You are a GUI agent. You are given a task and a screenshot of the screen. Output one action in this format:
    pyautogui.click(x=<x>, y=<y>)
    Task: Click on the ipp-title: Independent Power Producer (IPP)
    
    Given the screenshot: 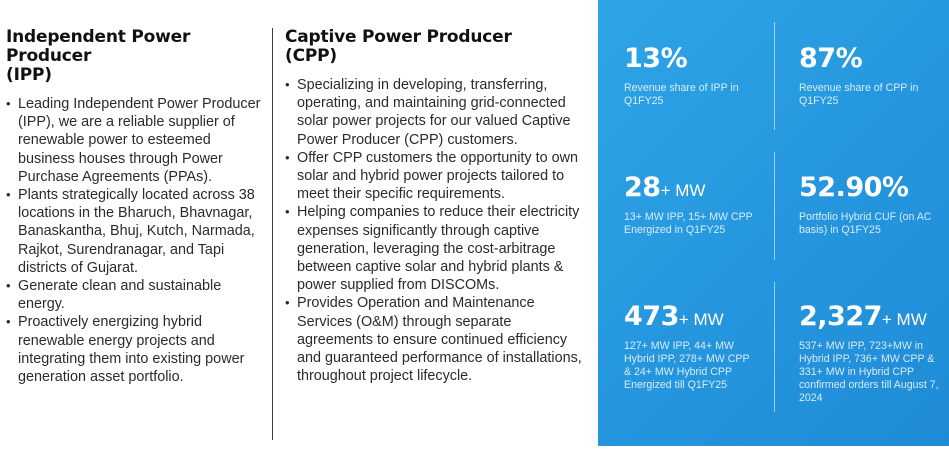 What is the action you would take?
    pyautogui.click(x=137, y=56)
    